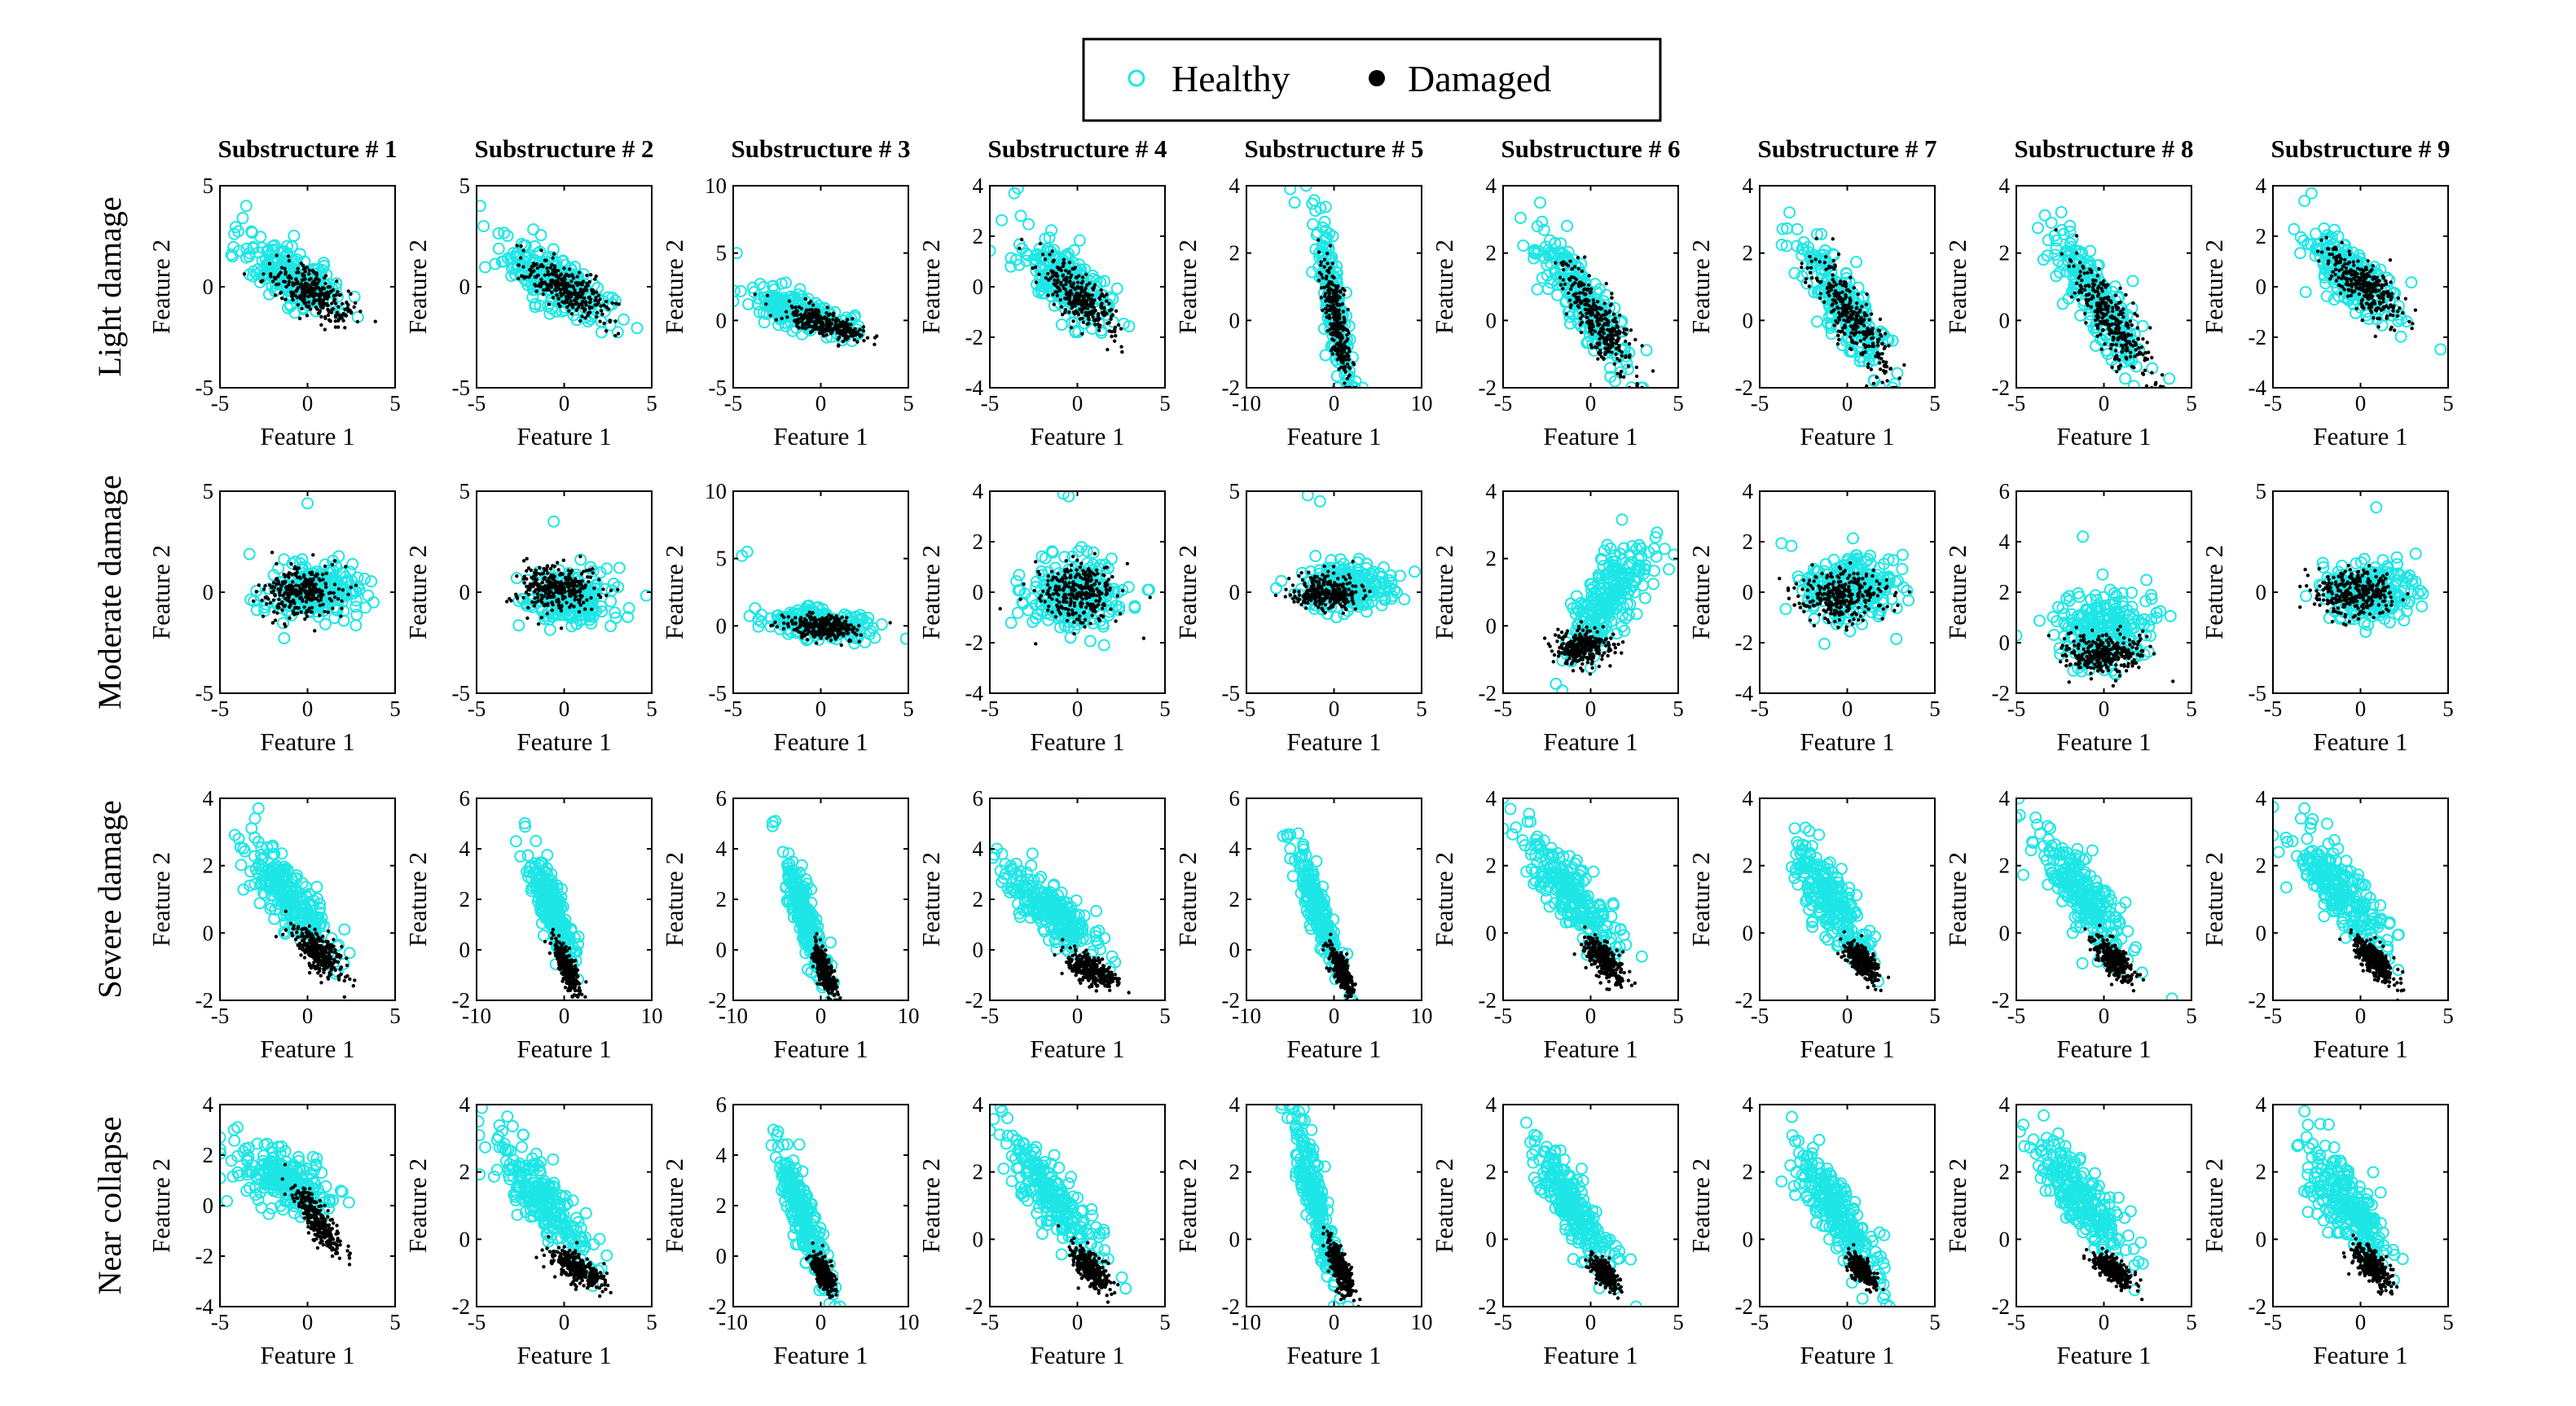  What do you see at coordinates (109, 592) in the screenshot?
I see `row-label: Moderate damage` at bounding box center [109, 592].